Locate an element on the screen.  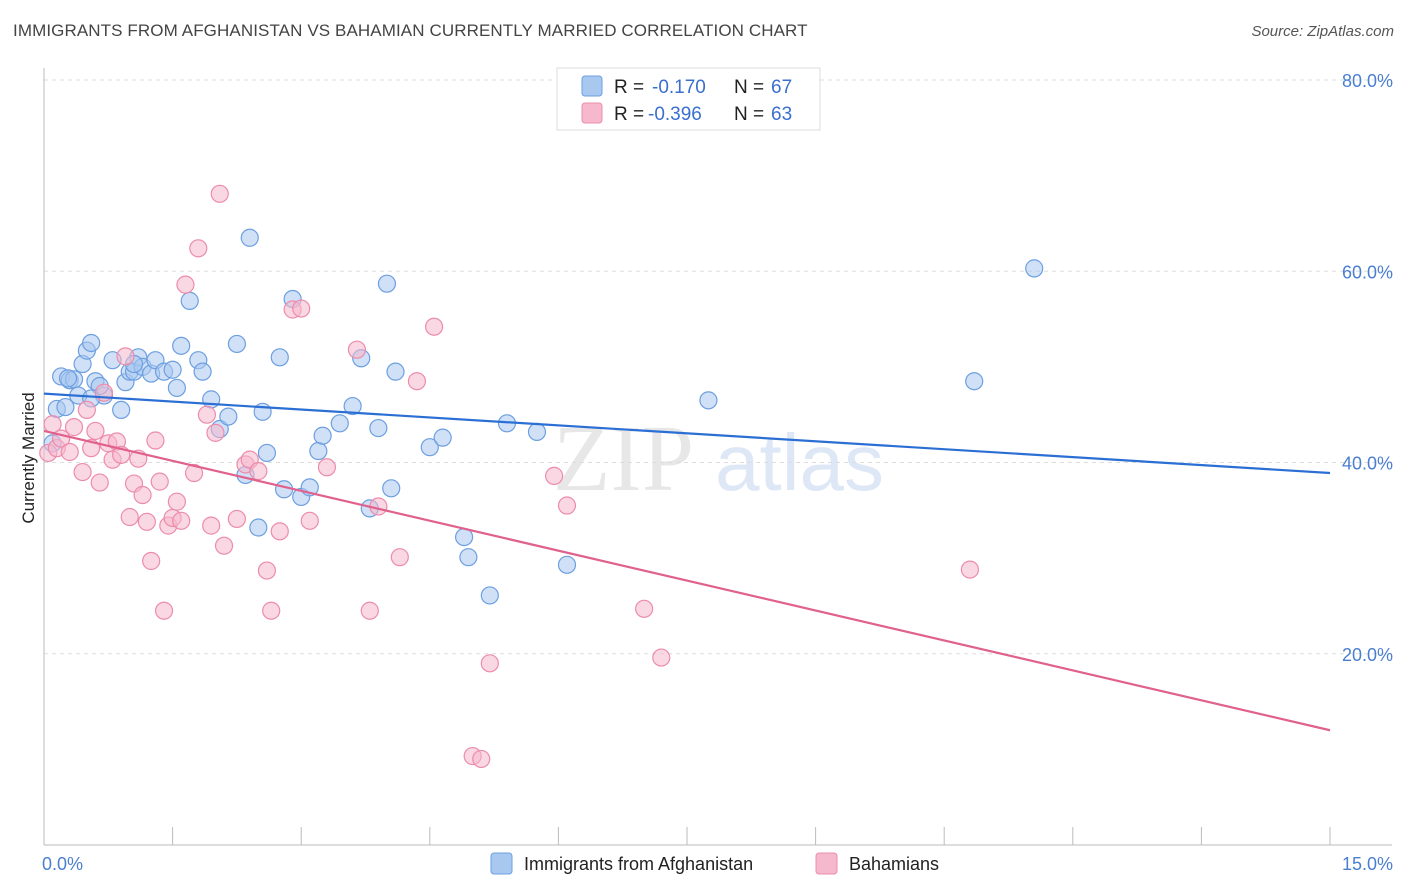
legend-r-value-pink: -0.396 is located at coordinates (675, 114).